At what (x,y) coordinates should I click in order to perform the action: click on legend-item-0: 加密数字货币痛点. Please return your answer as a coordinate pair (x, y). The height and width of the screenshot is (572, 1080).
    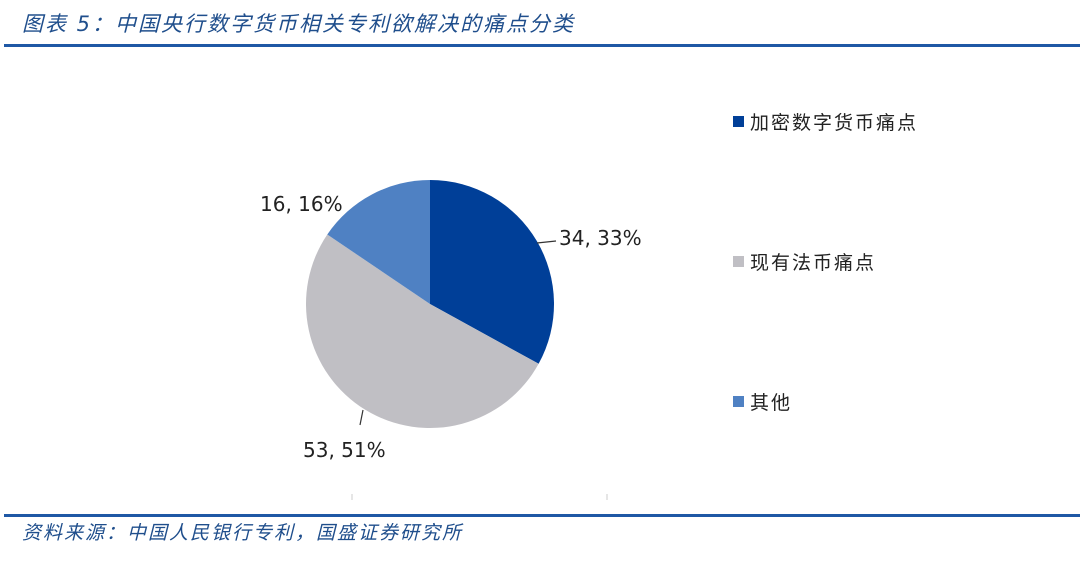
    Looking at the image, I should click on (825, 121).